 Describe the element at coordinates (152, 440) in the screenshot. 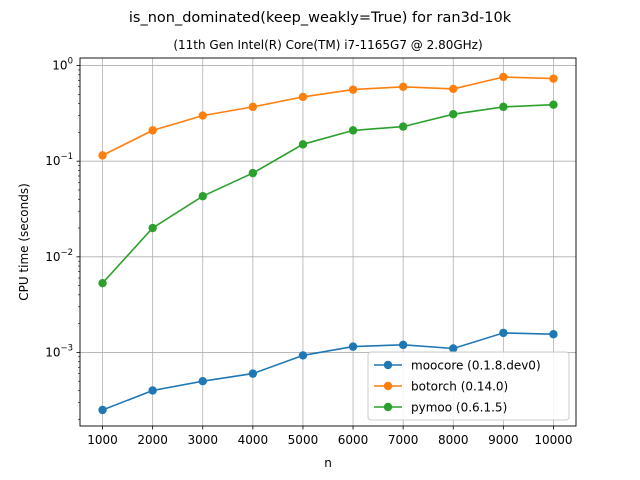

I see `x-tick-label: 2000` at that location.